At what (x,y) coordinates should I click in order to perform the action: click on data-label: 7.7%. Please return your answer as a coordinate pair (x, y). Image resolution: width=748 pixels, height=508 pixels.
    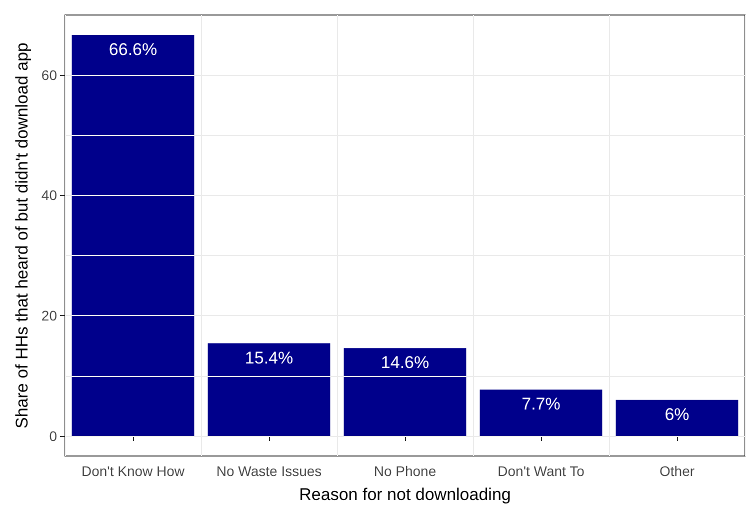
    Looking at the image, I should click on (541, 404).